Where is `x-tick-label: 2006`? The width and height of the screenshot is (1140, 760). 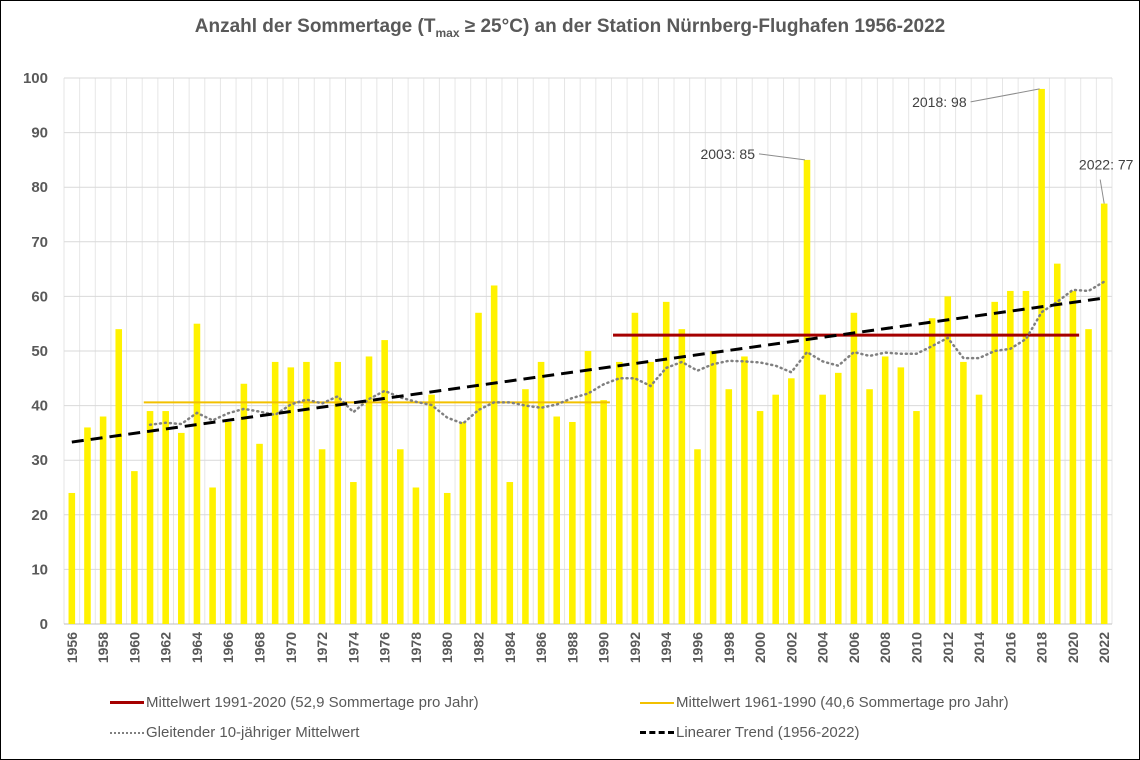
x-tick-label: 2006 is located at coordinates (854, 647).